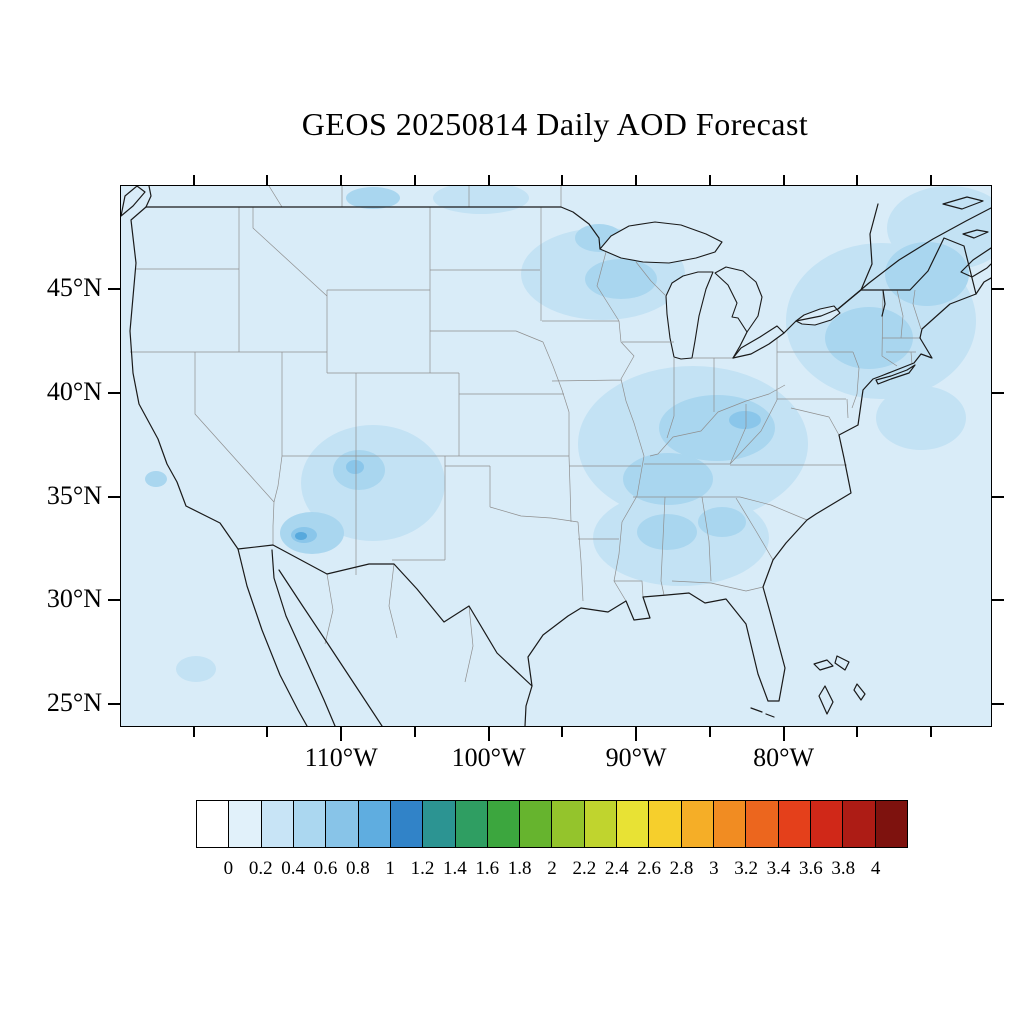  I want to click on colorbar-tick-label: 3.4, so click(778, 868).